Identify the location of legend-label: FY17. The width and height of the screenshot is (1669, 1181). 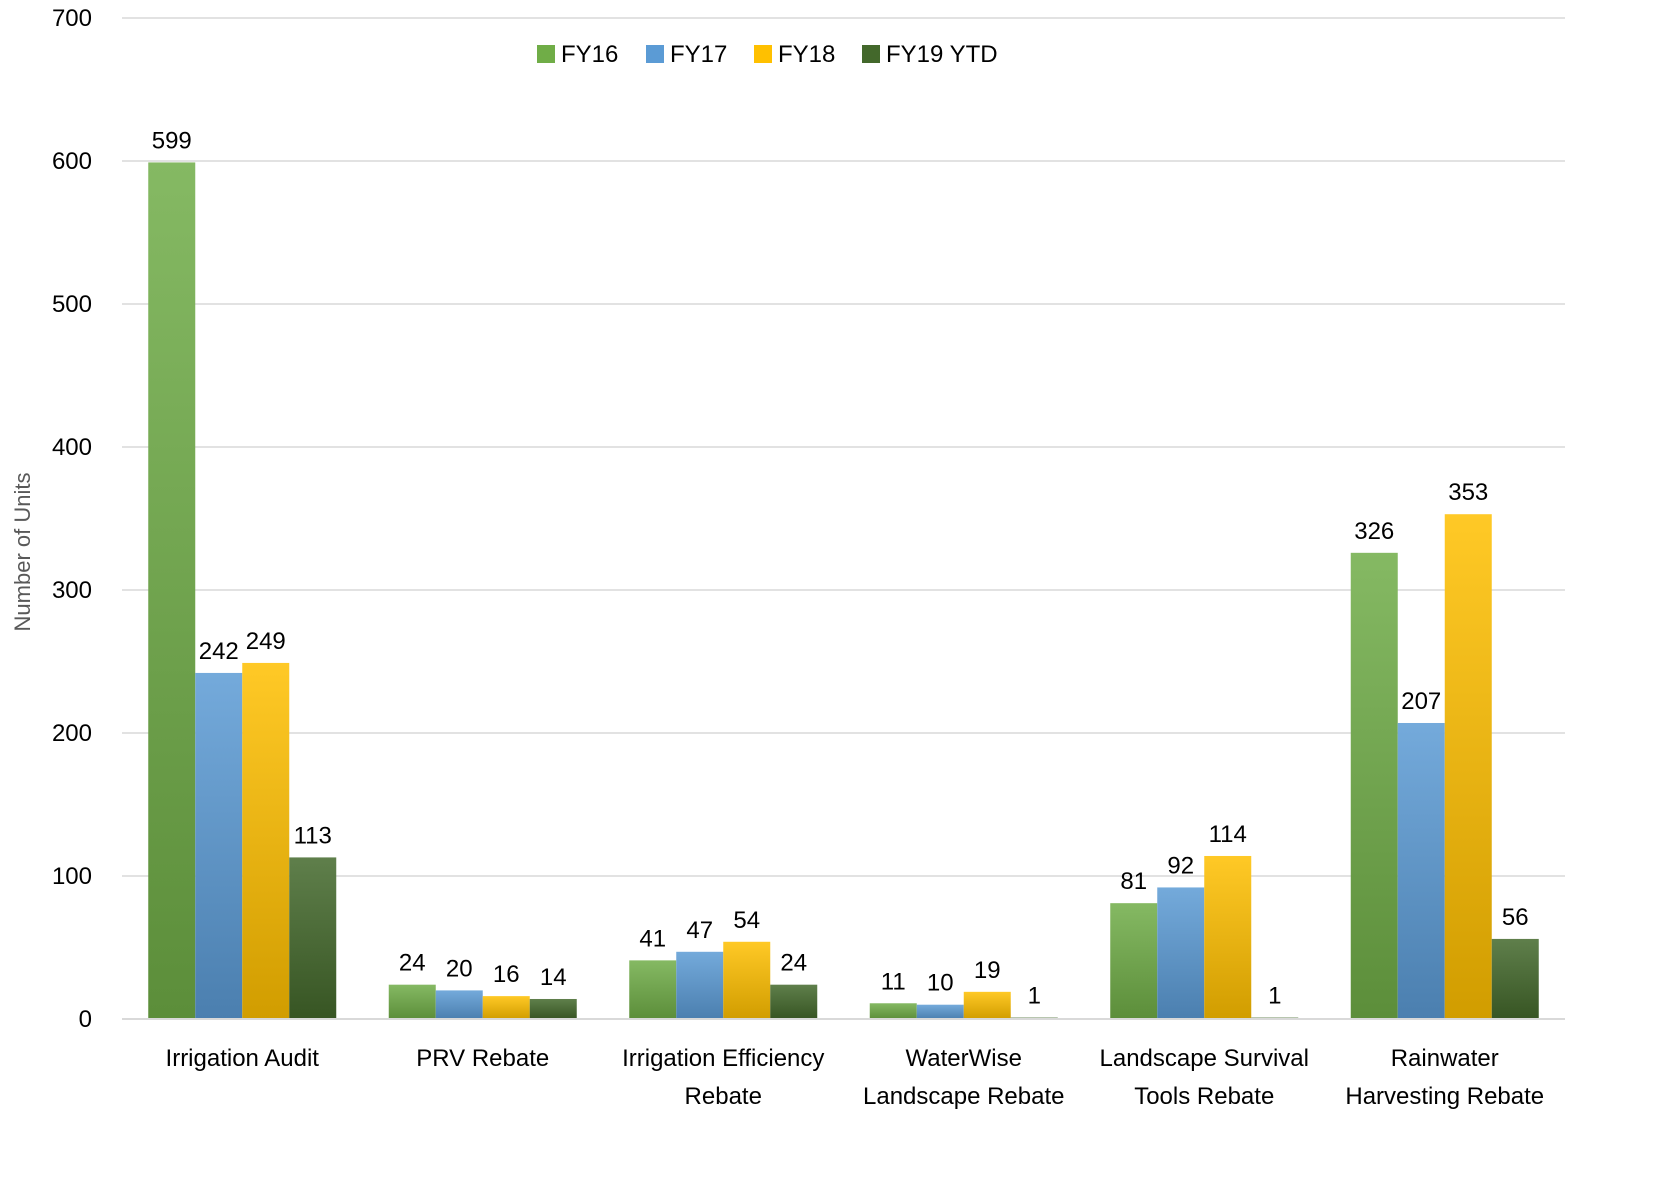
(698, 54).